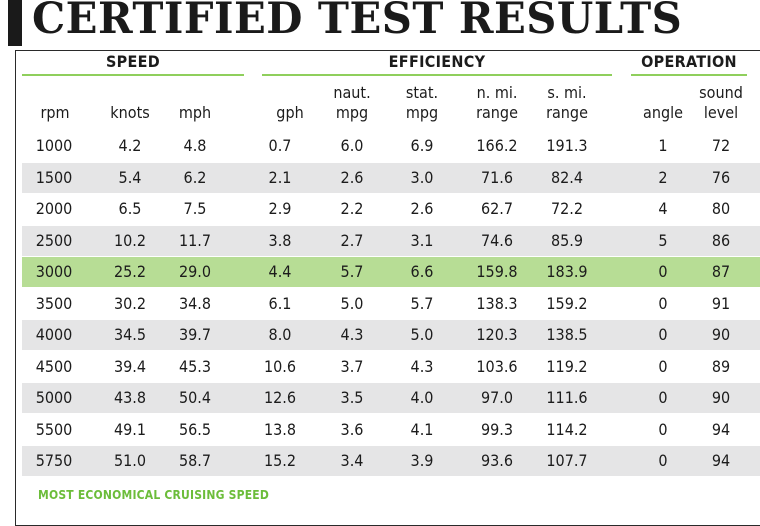 The height and width of the screenshot is (526, 760). What do you see at coordinates (422, 397) in the screenshot?
I see `cell-stat-mpg: 4.0` at bounding box center [422, 397].